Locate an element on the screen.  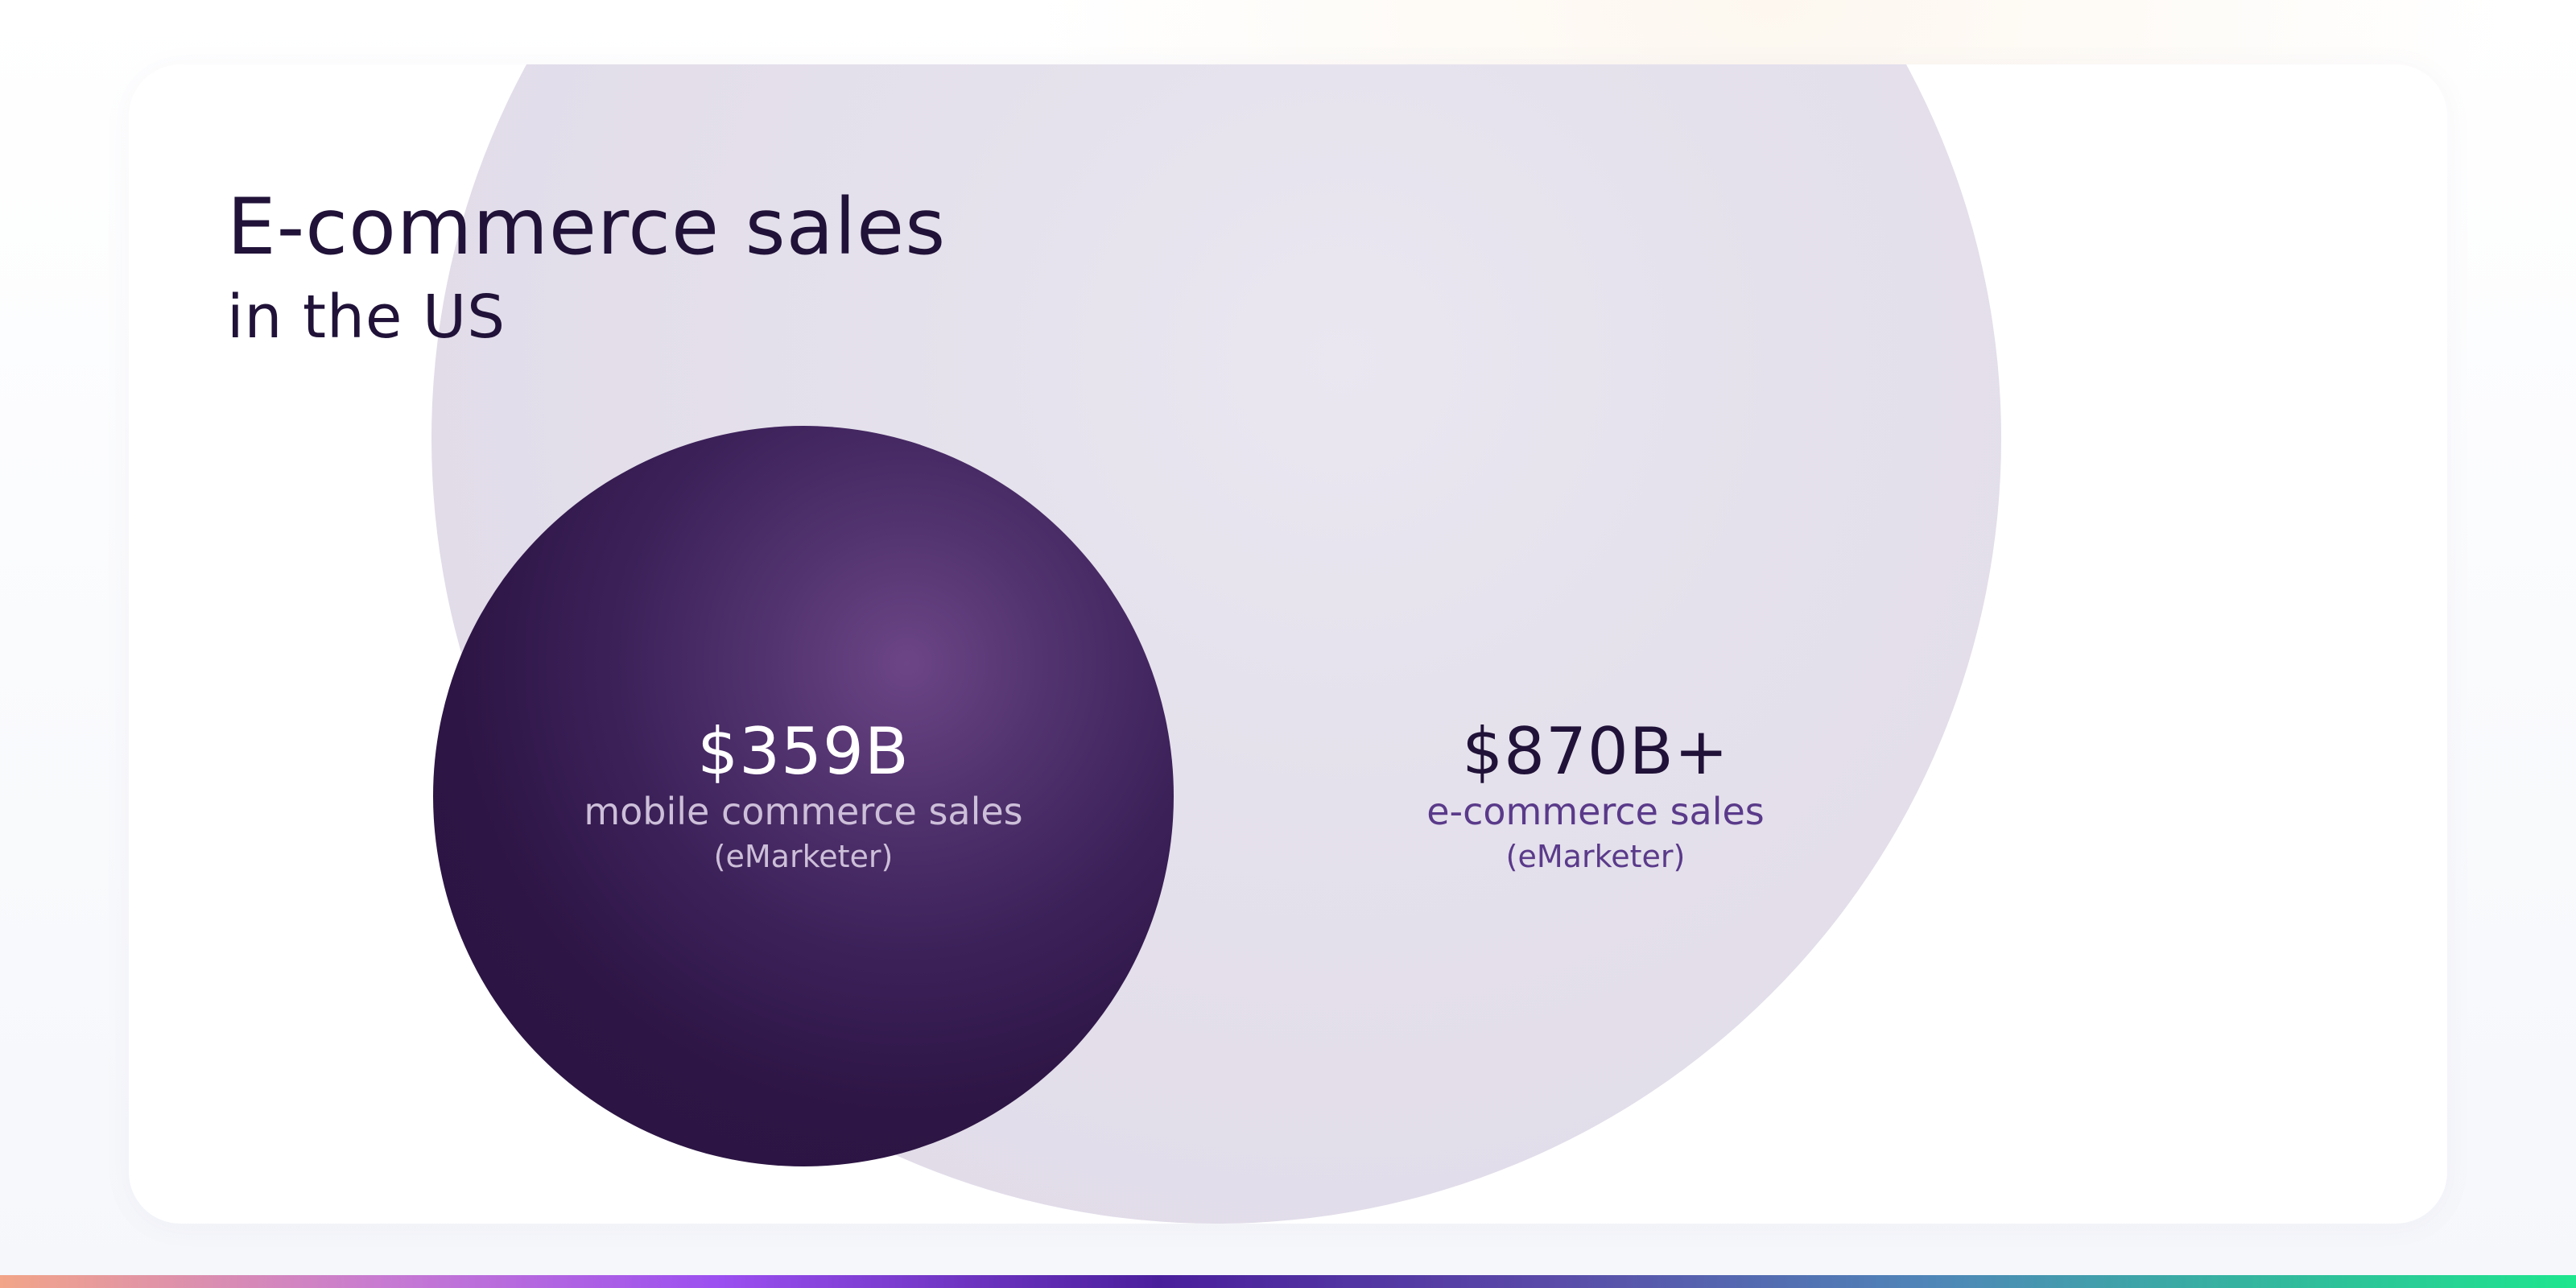
mobile-commerce-label: $359B mobile commerce sales (eMarketer) is located at coordinates (803, 796).